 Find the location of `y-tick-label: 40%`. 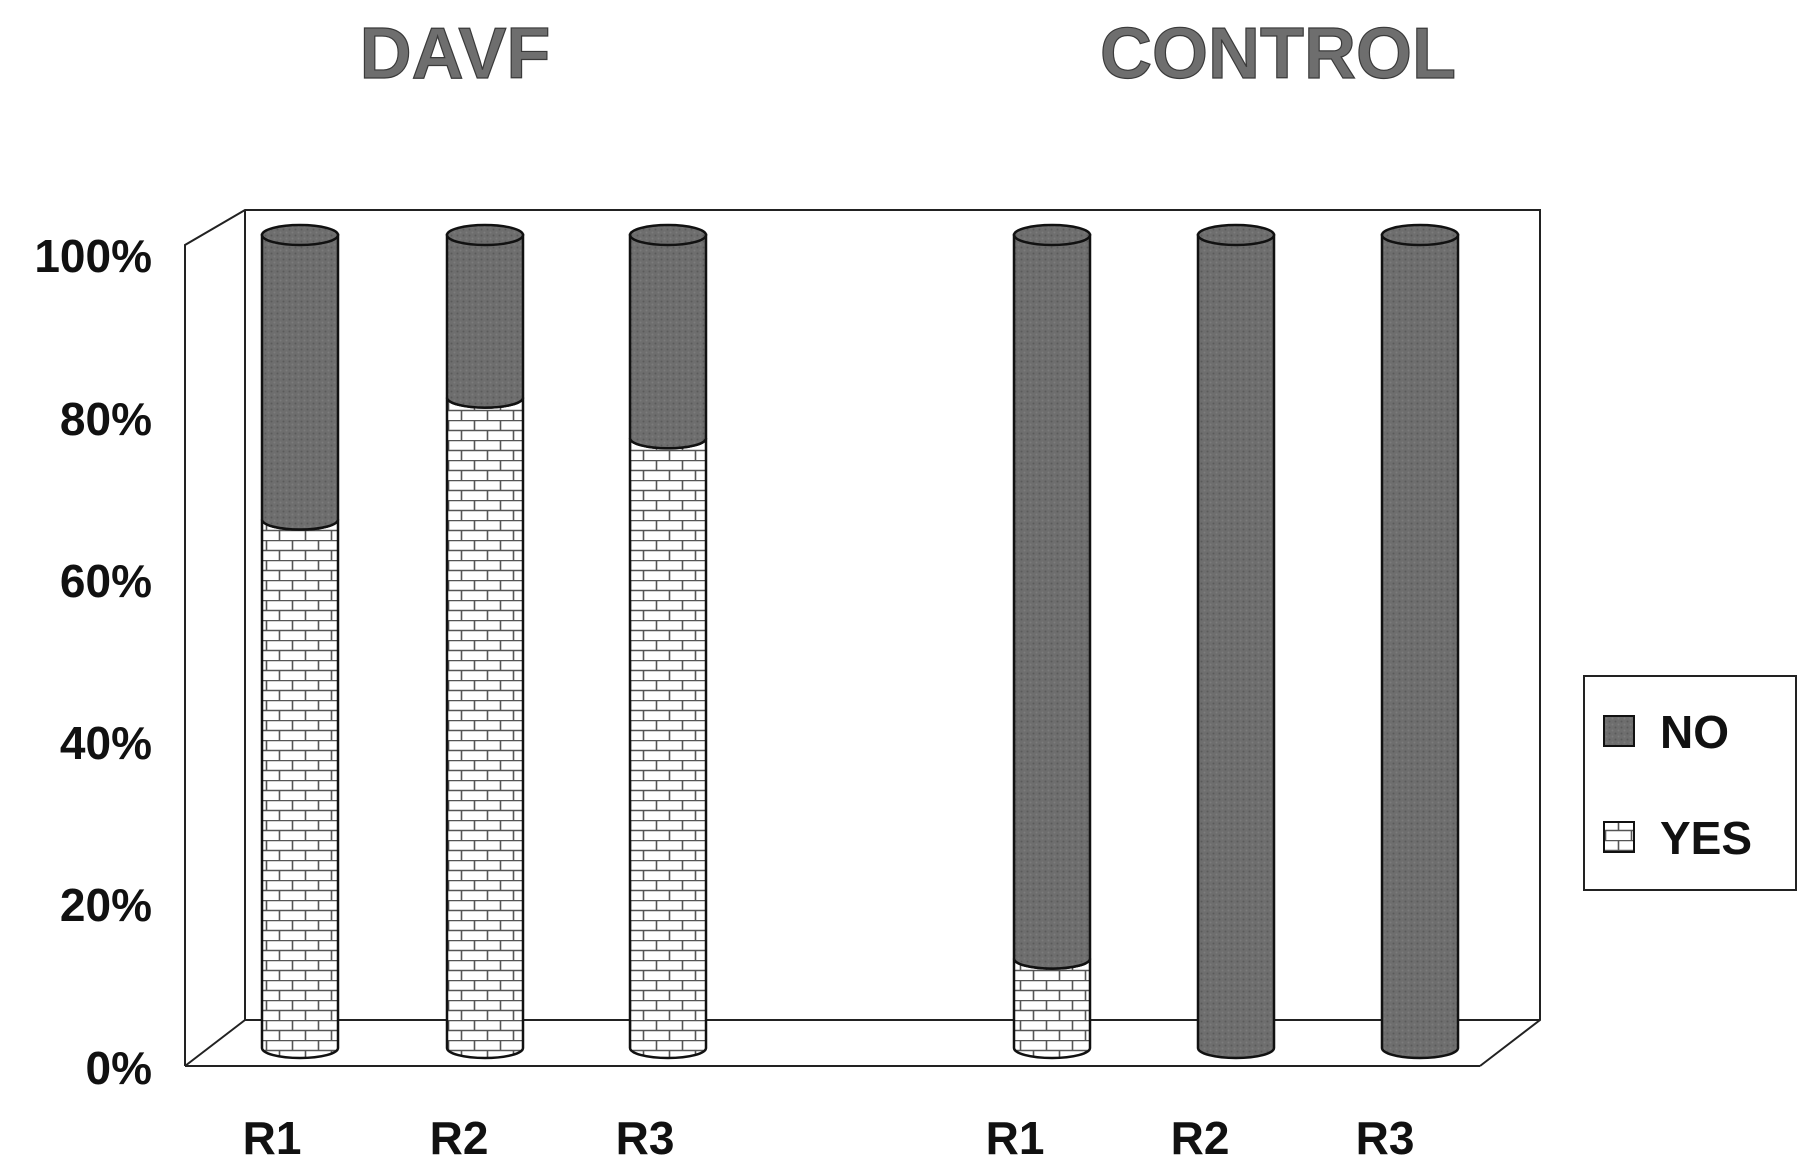

y-tick-label: 40% is located at coordinates (106, 743).